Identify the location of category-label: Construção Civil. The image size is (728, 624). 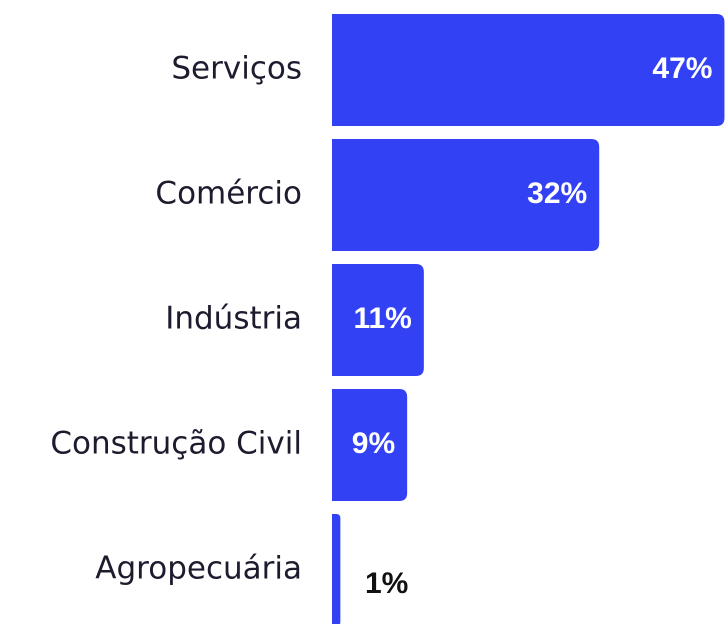
(176, 444).